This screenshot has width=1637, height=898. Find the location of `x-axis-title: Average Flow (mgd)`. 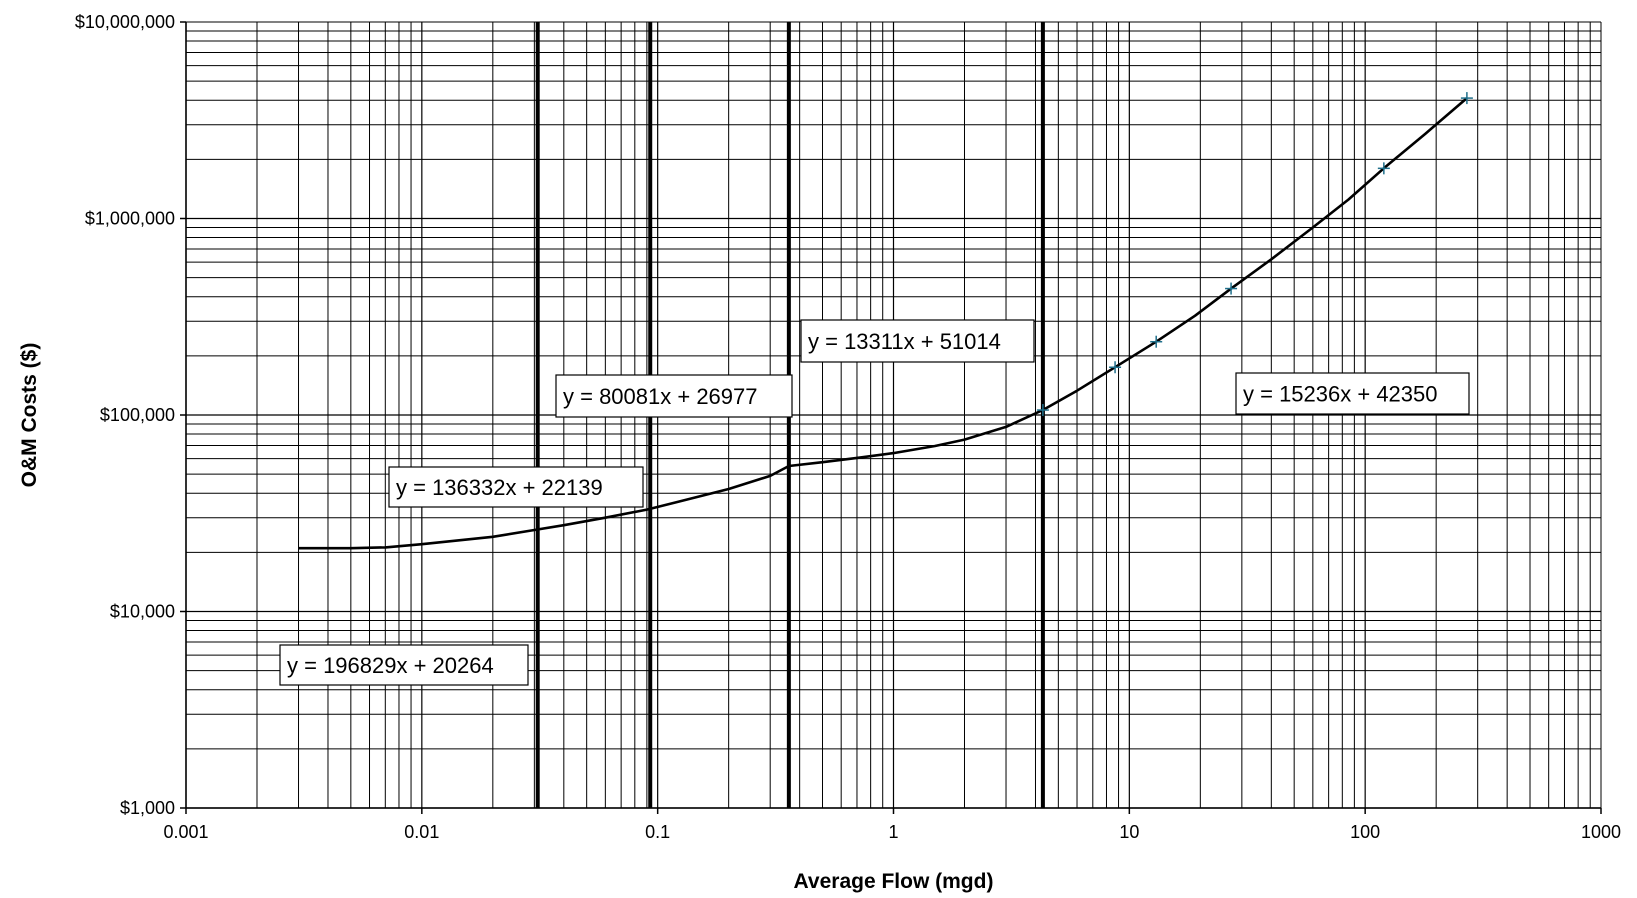

x-axis-title: Average Flow (mgd) is located at coordinates (894, 881).